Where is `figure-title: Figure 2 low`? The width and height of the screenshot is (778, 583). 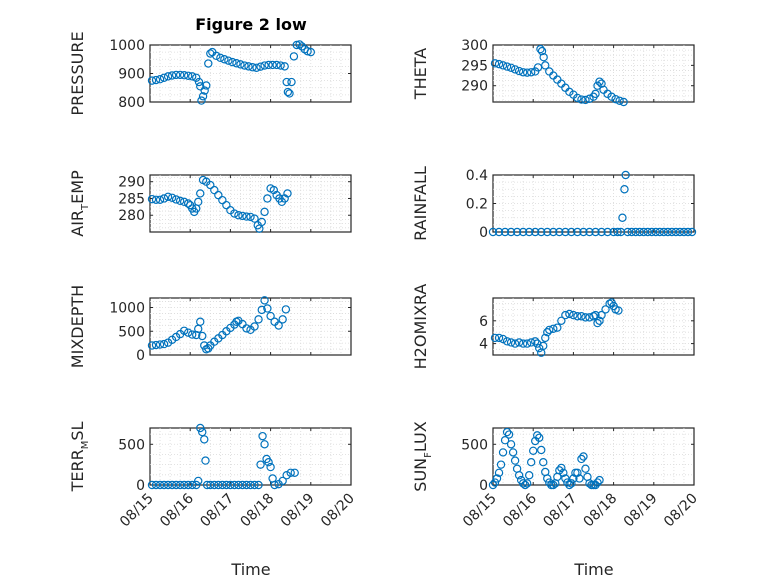
figure-title: Figure 2 low is located at coordinates (251, 24).